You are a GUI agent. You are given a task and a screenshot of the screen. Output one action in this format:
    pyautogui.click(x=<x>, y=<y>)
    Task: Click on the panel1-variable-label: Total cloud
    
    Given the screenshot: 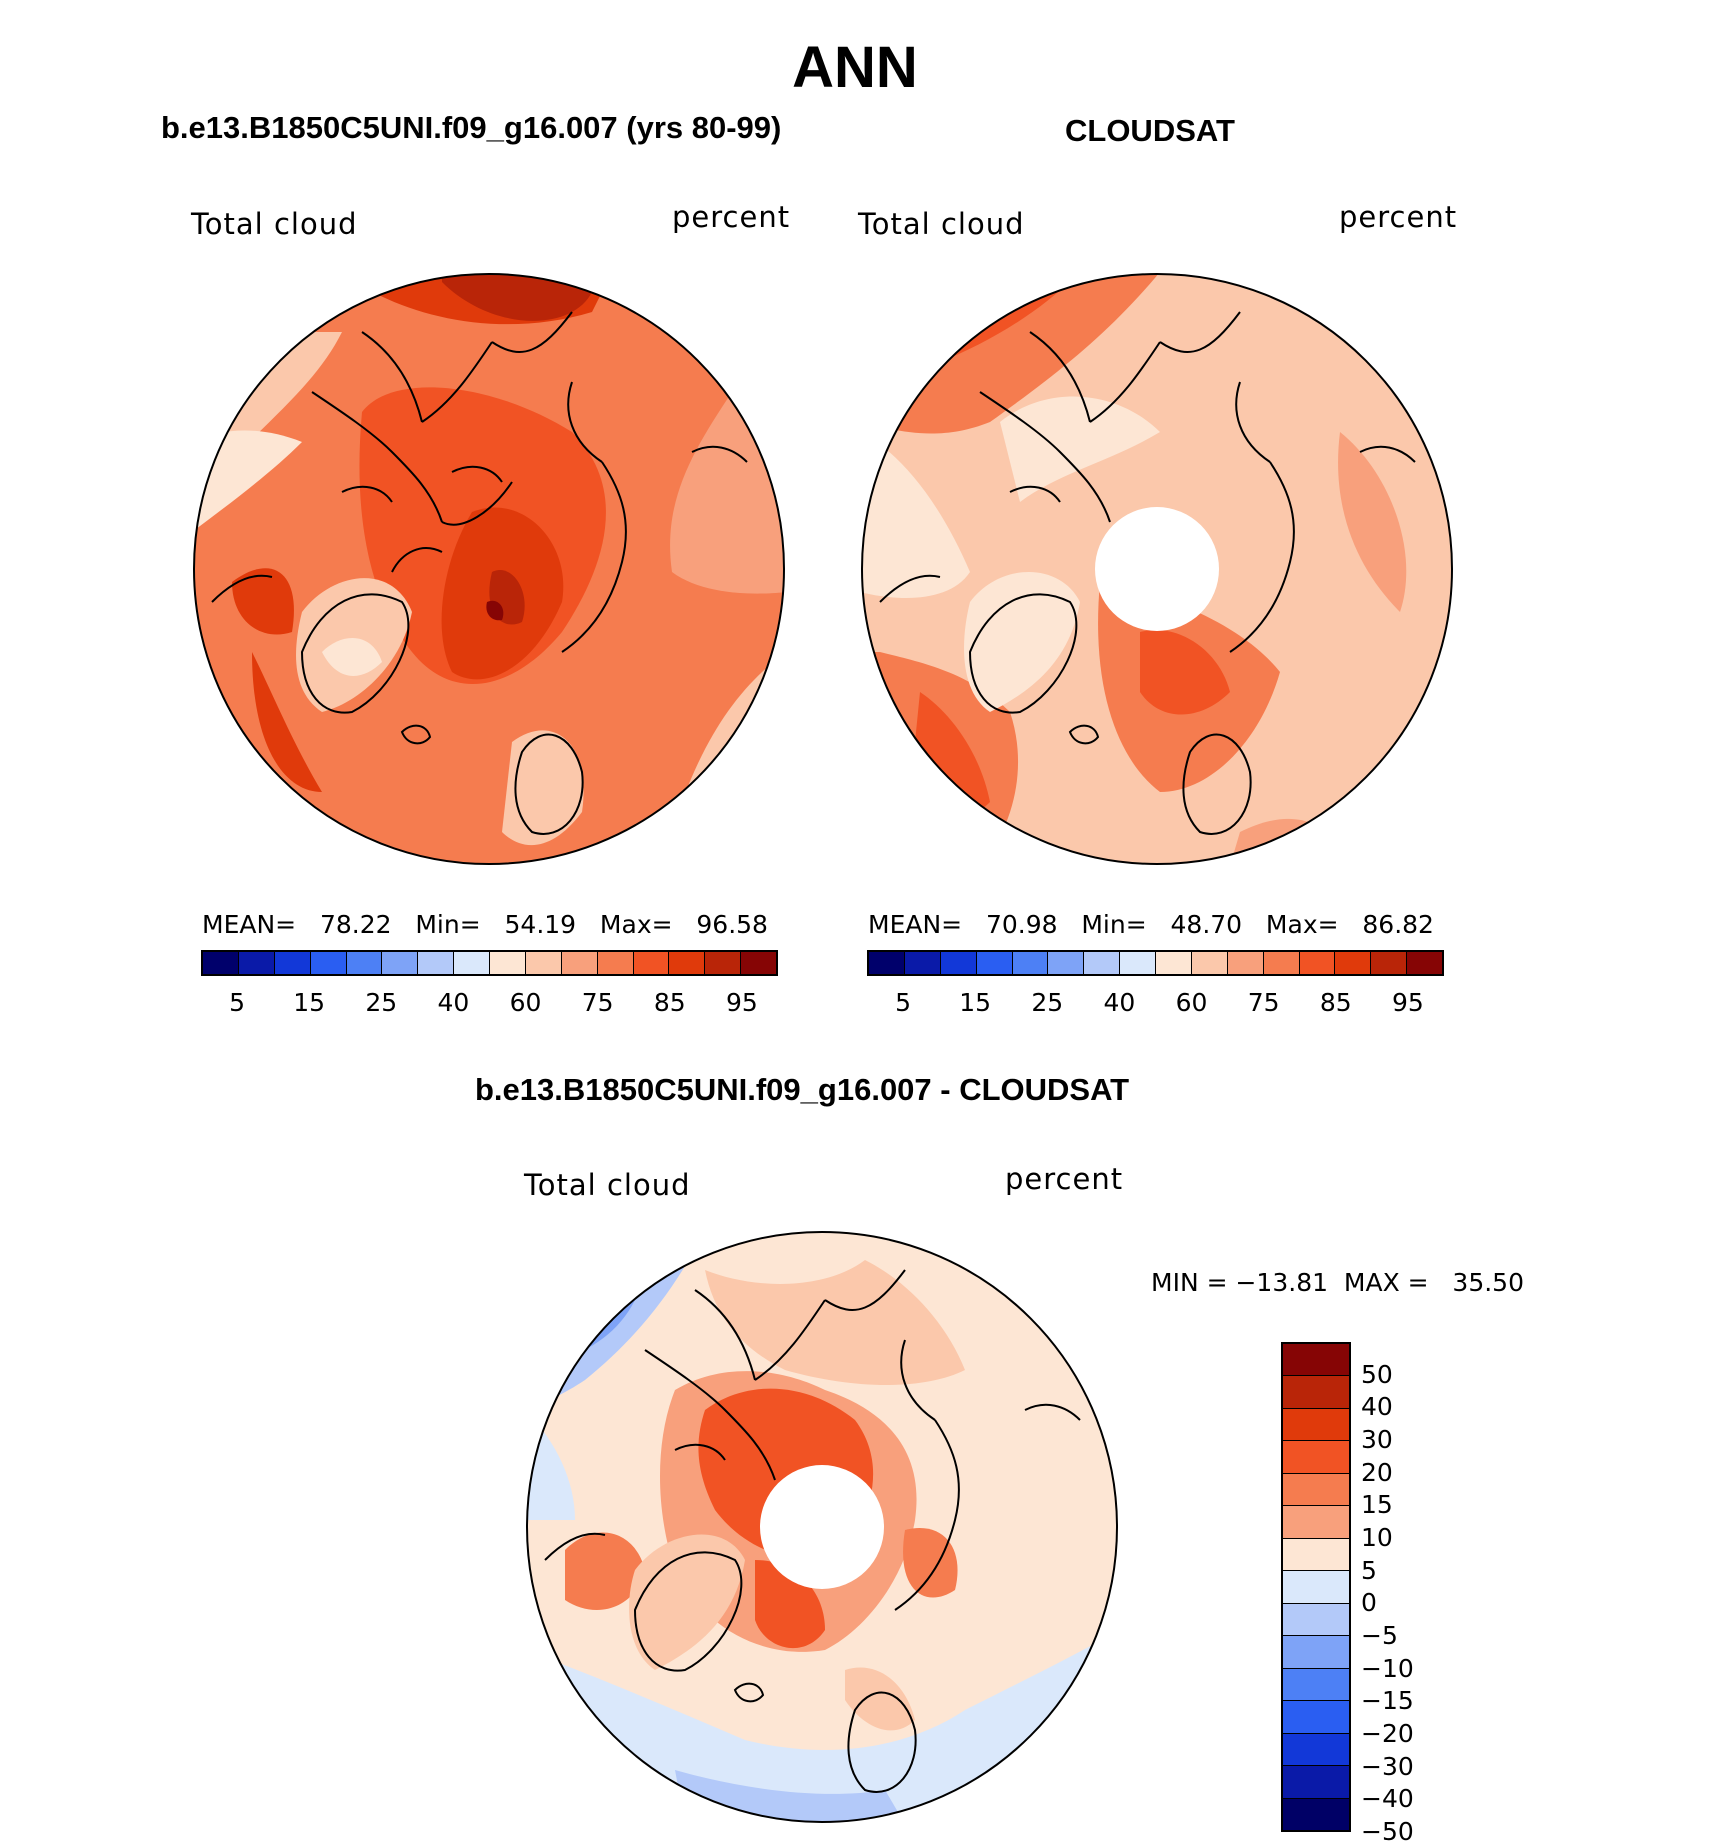 What is the action you would take?
    pyautogui.click(x=274, y=224)
    